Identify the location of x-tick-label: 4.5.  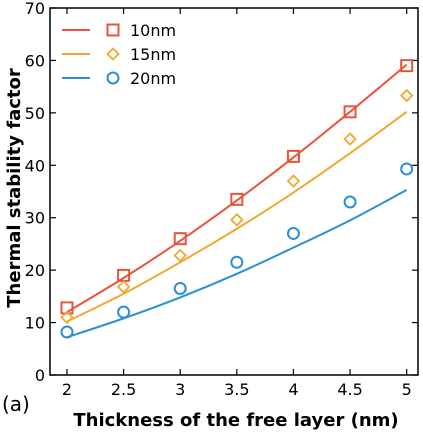
(349, 389).